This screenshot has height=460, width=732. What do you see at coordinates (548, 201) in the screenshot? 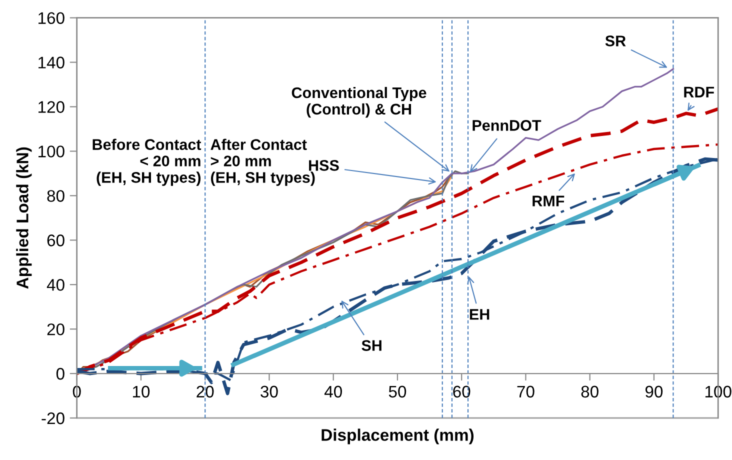
I see `annotation: RMF` at bounding box center [548, 201].